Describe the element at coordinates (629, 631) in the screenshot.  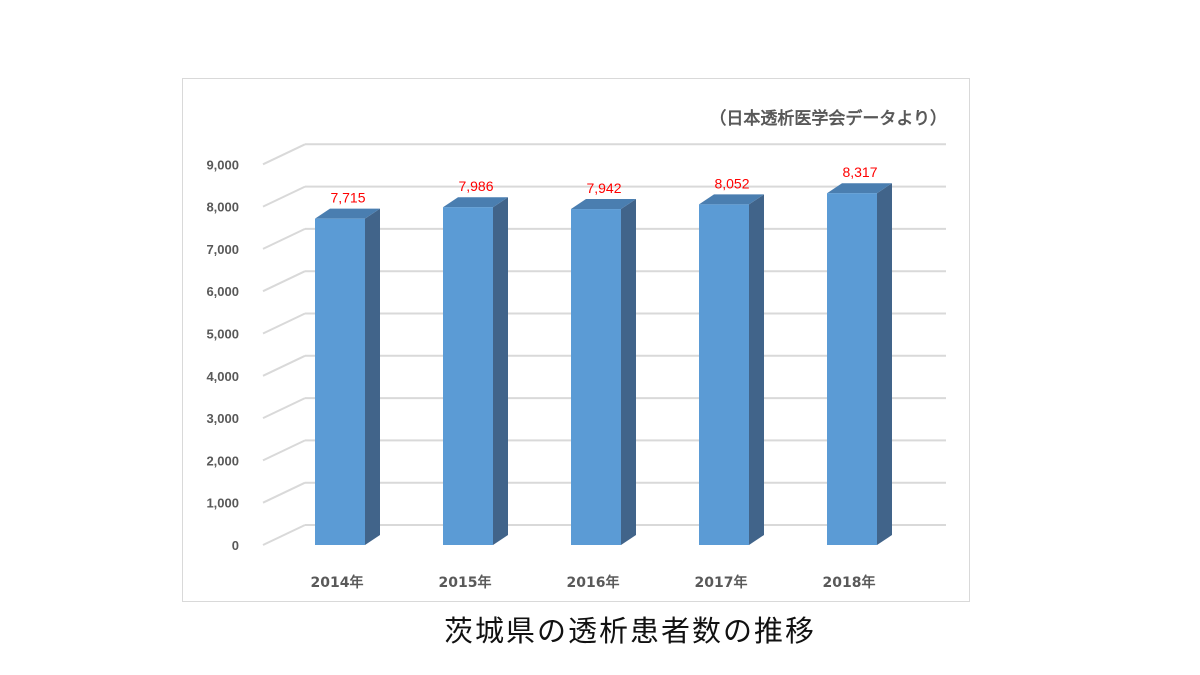
I see `chart-caption: 茨城県の透析患者数の推移` at that location.